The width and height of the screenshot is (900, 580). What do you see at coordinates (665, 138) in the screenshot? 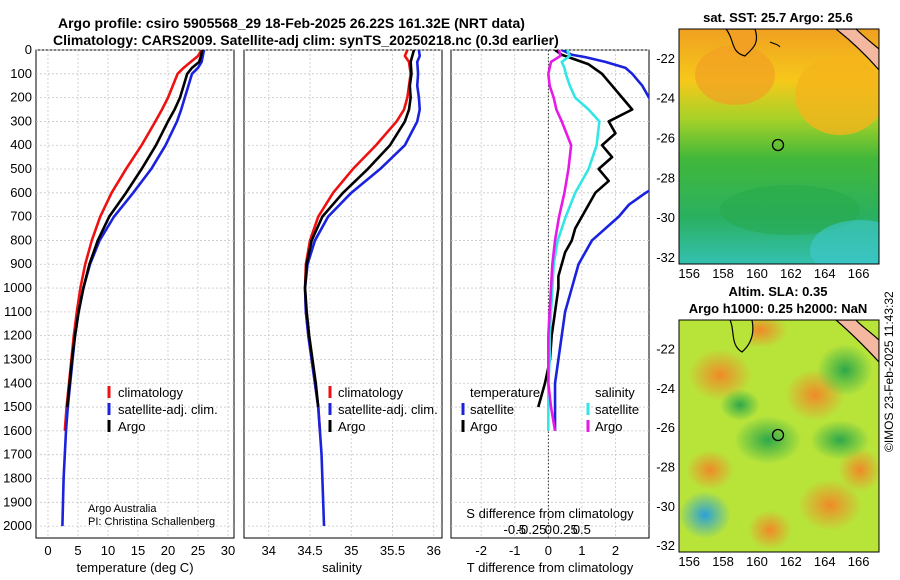
I see `map-y-tick-label: -26` at bounding box center [665, 138].